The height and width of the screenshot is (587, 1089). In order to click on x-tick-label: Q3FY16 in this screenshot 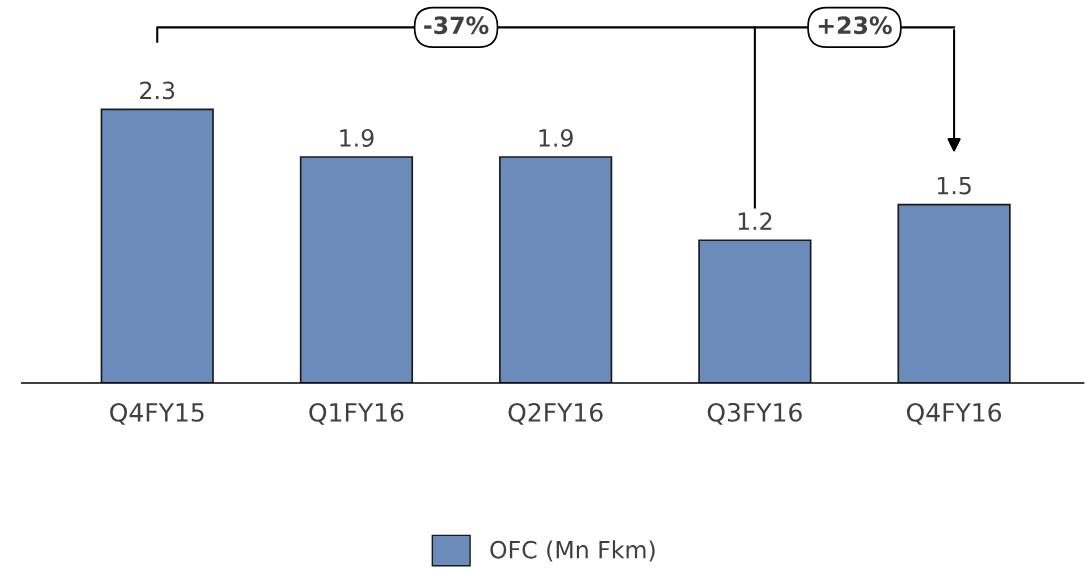, I will do `click(754, 413)`.